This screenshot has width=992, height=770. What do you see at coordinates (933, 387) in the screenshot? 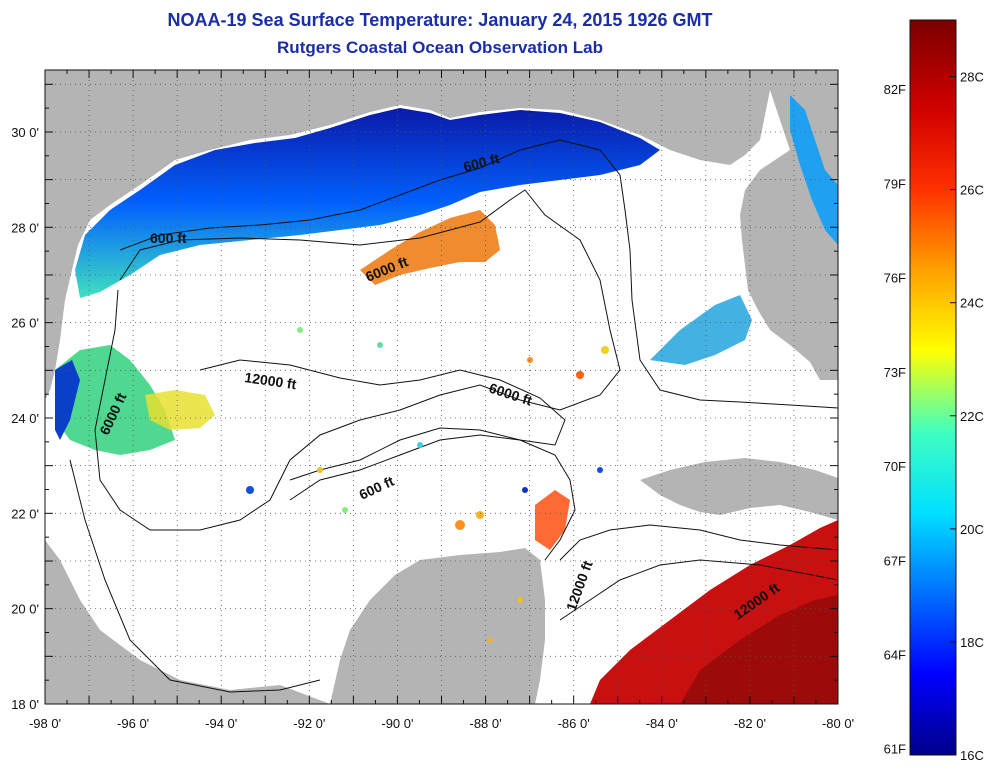
I see `colorbar` at bounding box center [933, 387].